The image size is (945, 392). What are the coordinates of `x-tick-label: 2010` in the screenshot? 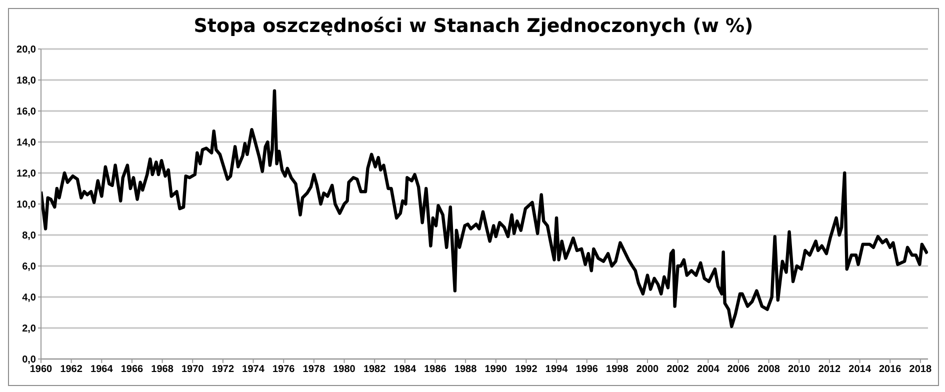 It's located at (799, 370).